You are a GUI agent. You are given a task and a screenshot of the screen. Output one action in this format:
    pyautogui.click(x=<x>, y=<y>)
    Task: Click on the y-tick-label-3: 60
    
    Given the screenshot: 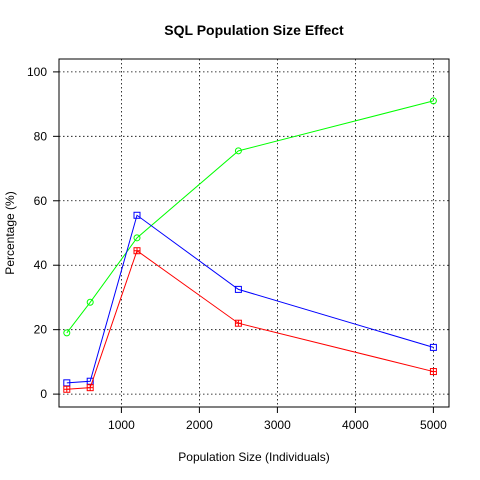 What is the action you would take?
    pyautogui.click(x=41, y=201)
    